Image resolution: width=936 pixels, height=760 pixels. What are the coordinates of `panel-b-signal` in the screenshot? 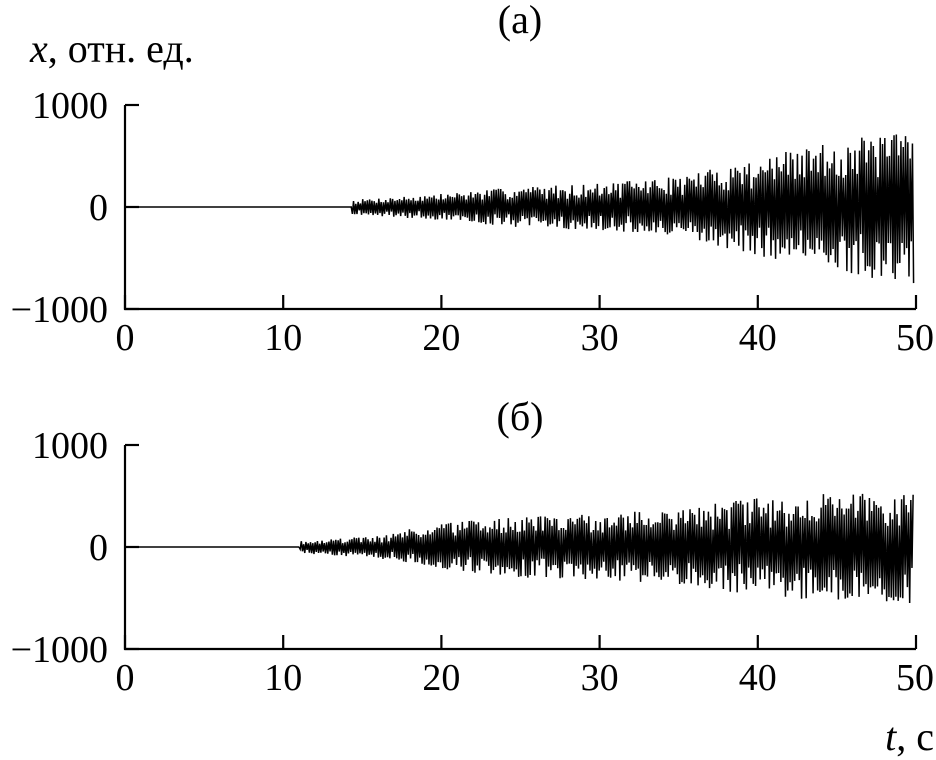 It's located at (606, 548).